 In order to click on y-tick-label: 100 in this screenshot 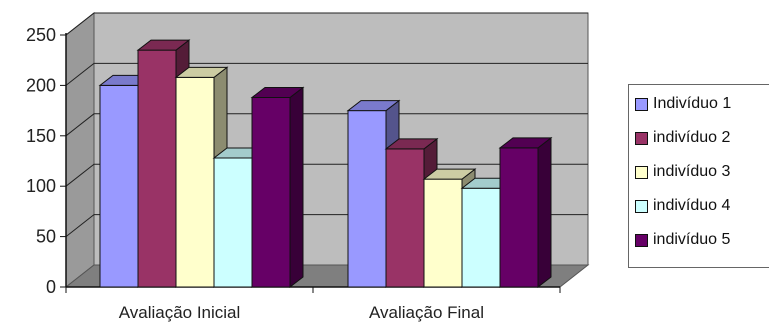, I will do `click(41, 186)`.